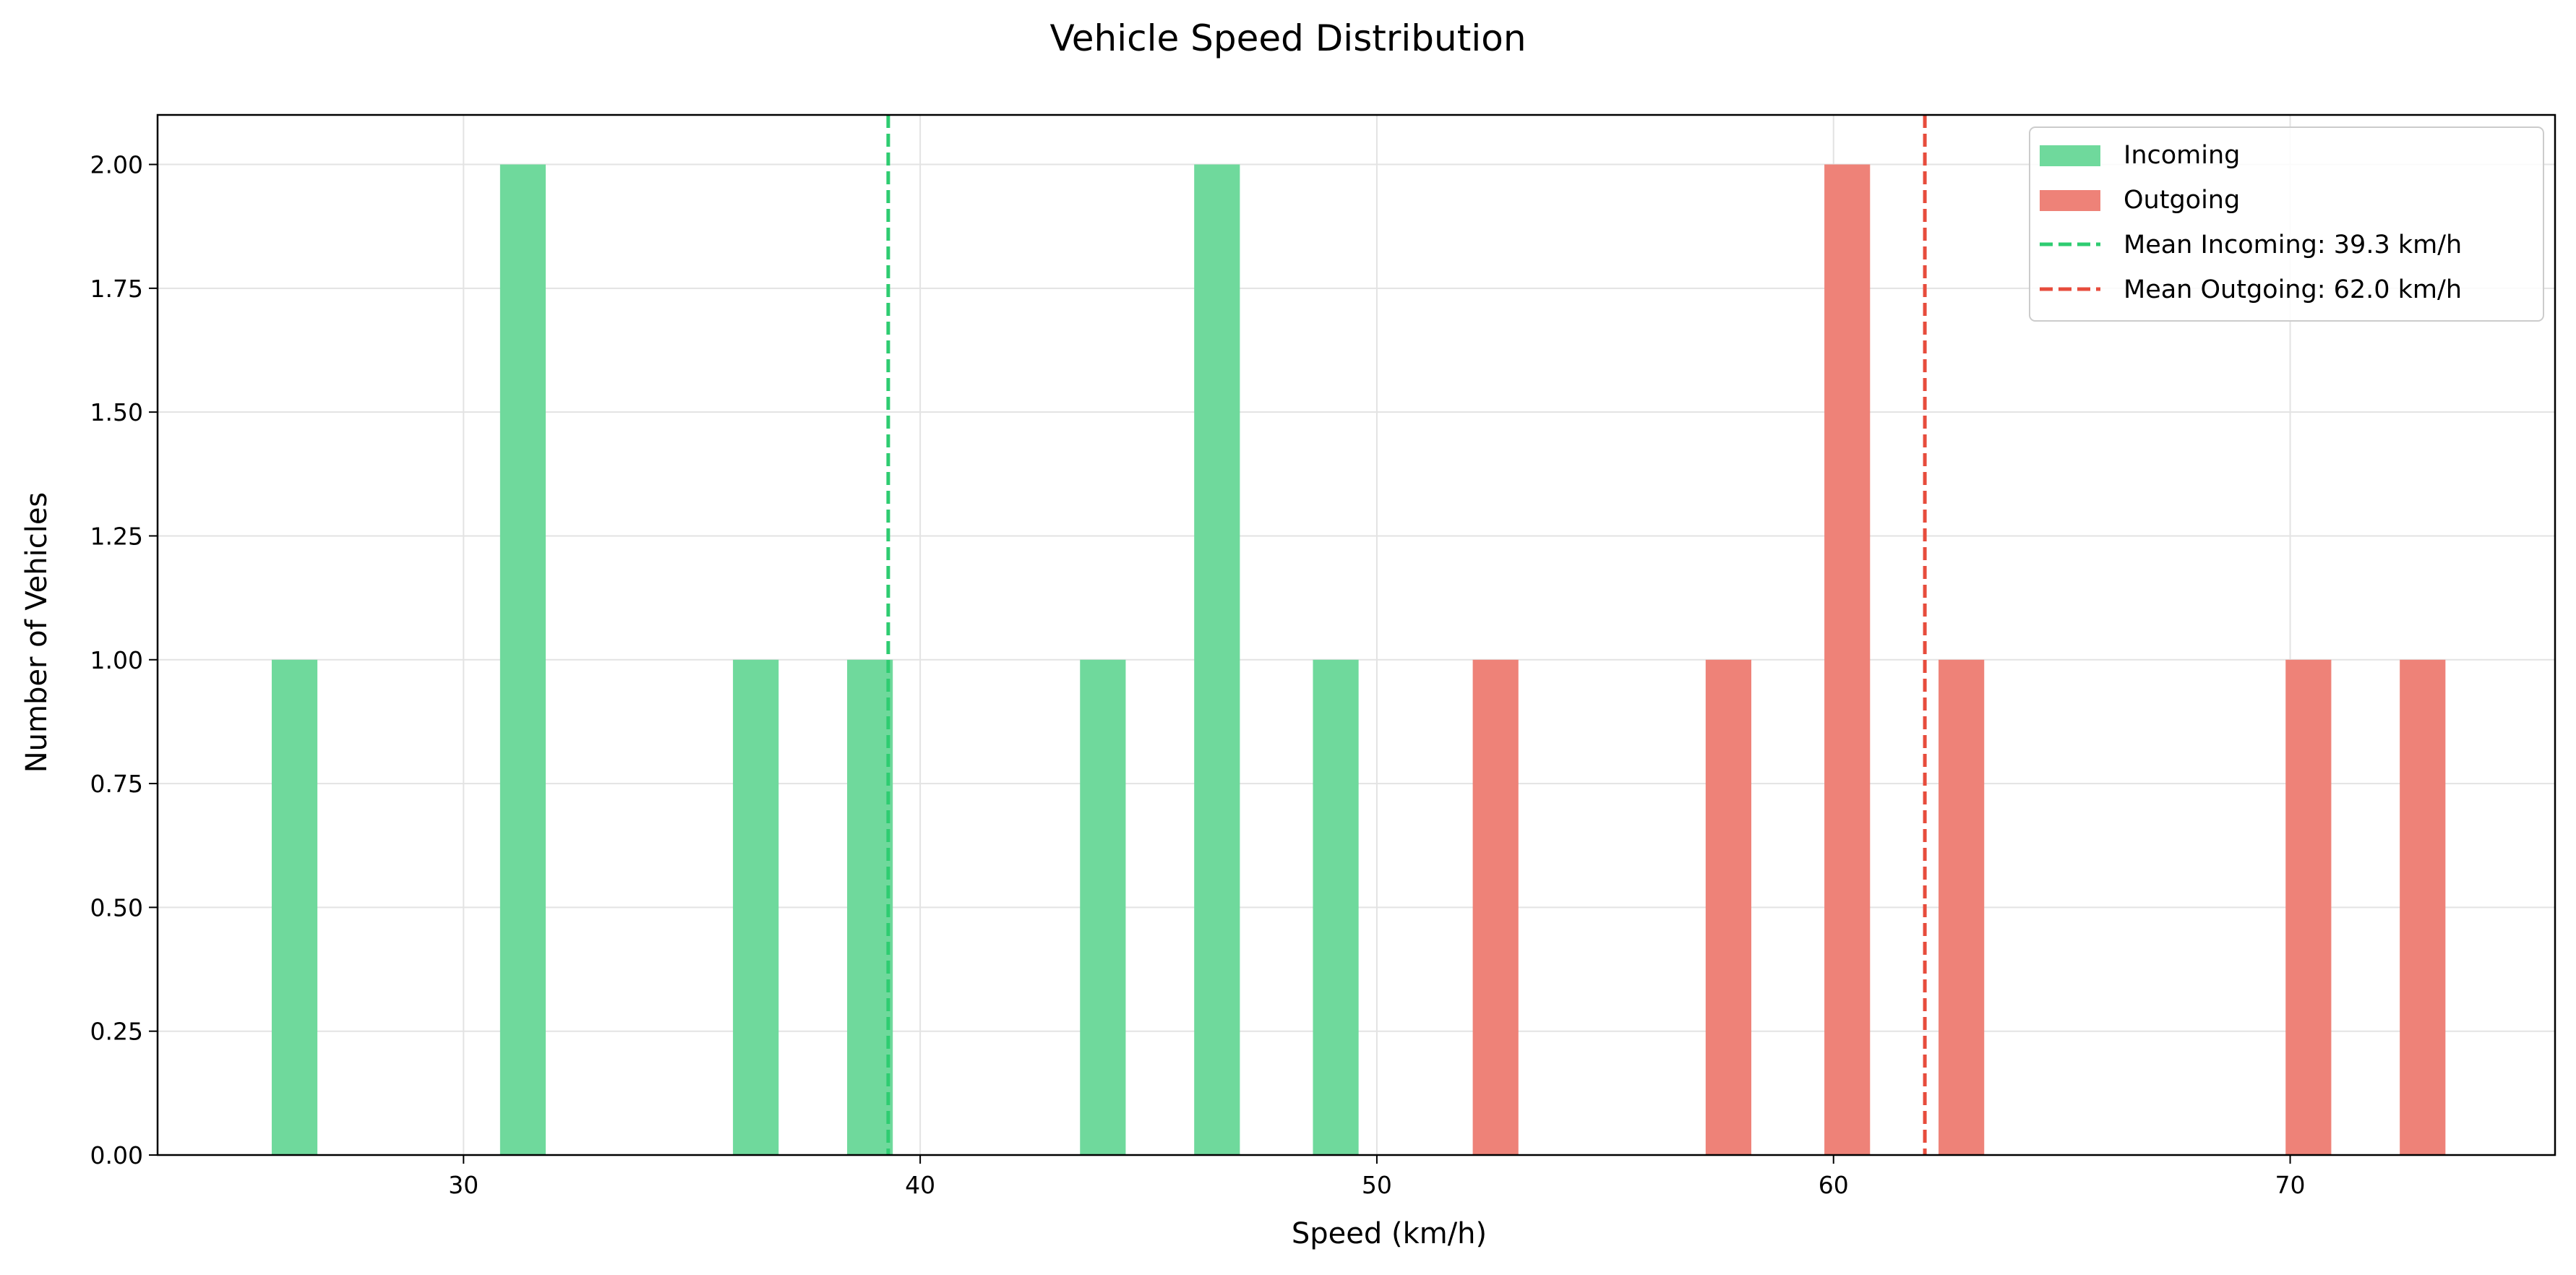 Image resolution: width=2576 pixels, height=1275 pixels. I want to click on x-tick-label: 70, so click(2290, 1185).